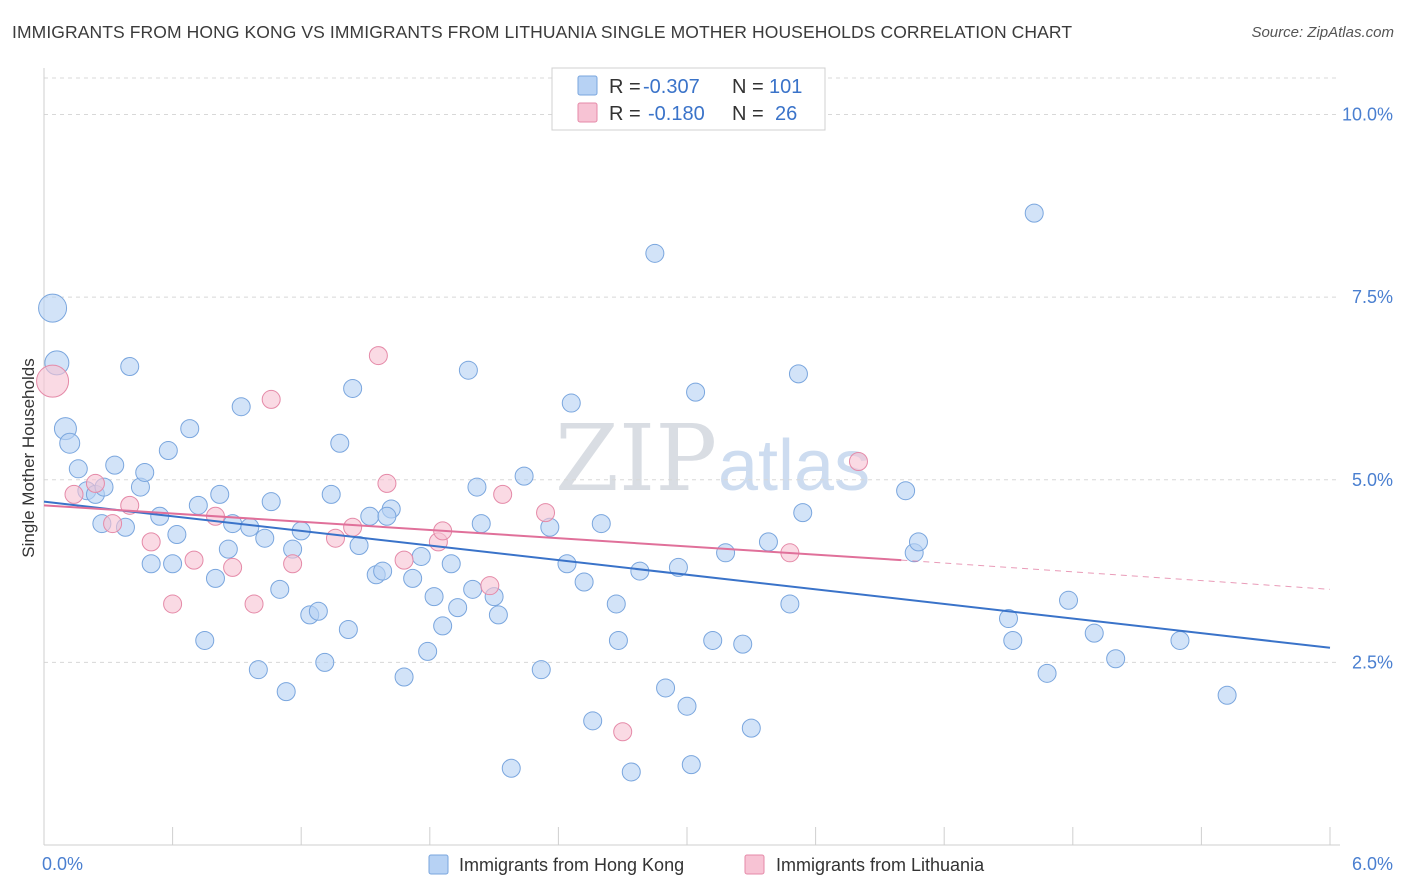 The height and width of the screenshot is (892, 1406). What do you see at coordinates (748, 114) in the screenshot?
I see `legend-n-label-2: N =` at bounding box center [748, 114].